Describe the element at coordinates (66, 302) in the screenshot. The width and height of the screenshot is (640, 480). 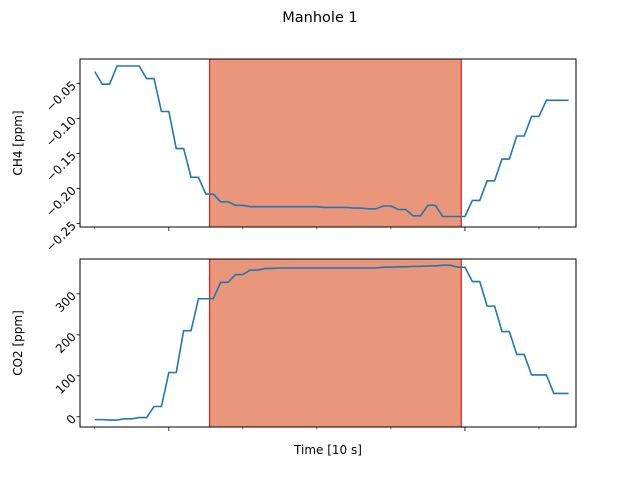
I see `co2-y-tick-label: 300` at that location.